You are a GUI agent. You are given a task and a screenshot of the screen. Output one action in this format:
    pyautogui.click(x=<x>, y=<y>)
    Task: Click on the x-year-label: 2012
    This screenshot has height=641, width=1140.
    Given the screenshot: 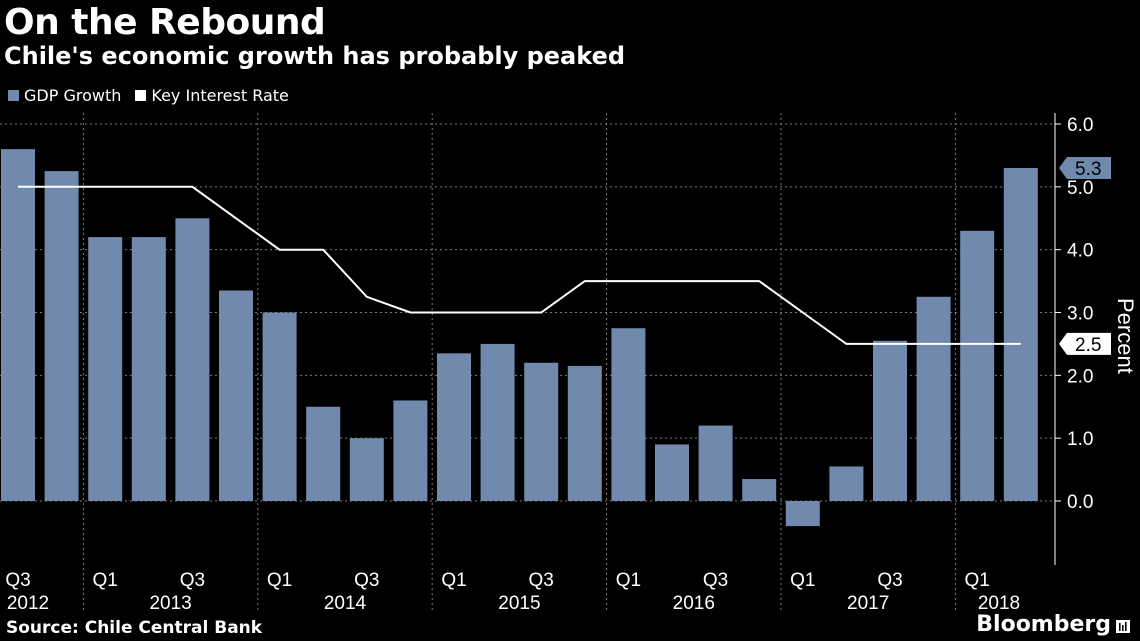 What is the action you would take?
    pyautogui.click(x=28, y=603)
    